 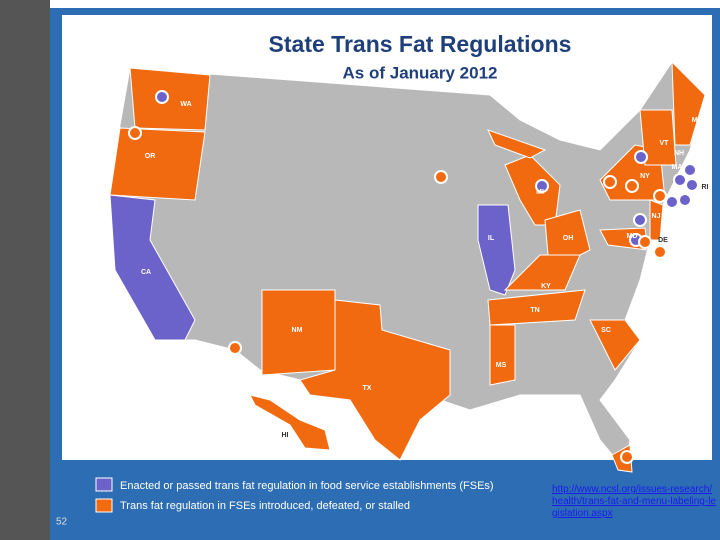 I want to click on state-label: WA, so click(x=185, y=104).